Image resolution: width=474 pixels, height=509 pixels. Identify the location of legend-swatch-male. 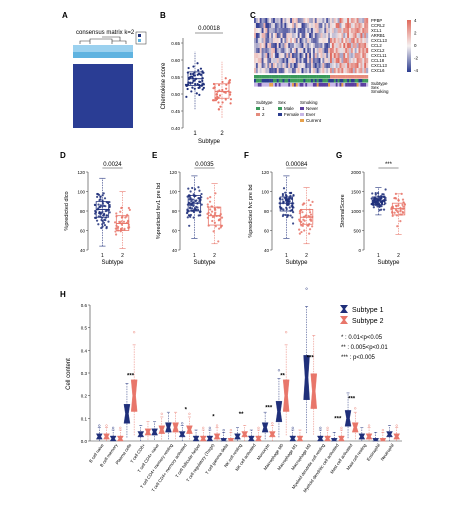
(280, 108).